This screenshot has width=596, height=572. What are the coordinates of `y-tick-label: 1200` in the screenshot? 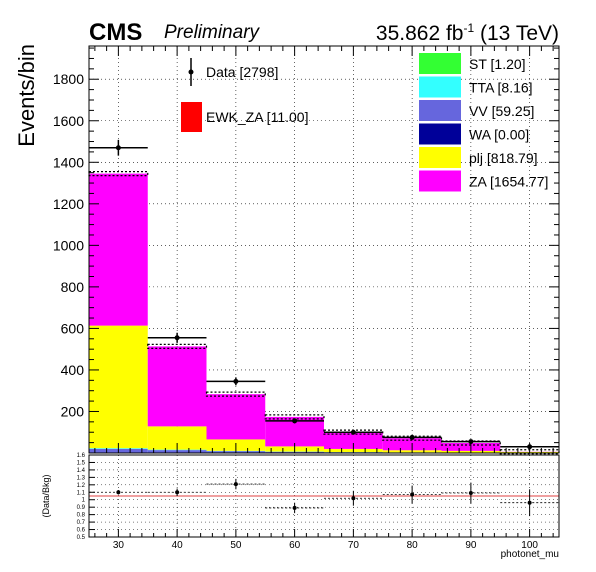 It's located at (68, 204).